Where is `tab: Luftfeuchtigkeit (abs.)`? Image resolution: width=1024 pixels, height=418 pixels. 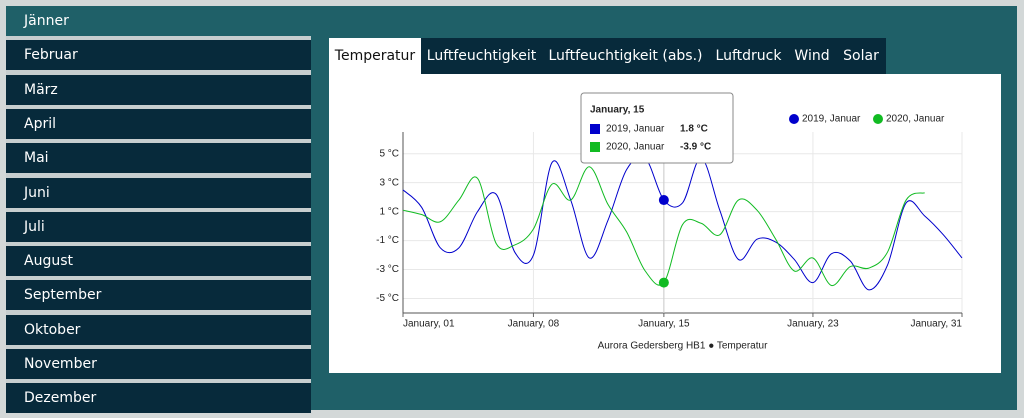
tab: Luftfeuchtigkeit (abs.) is located at coordinates (625, 56).